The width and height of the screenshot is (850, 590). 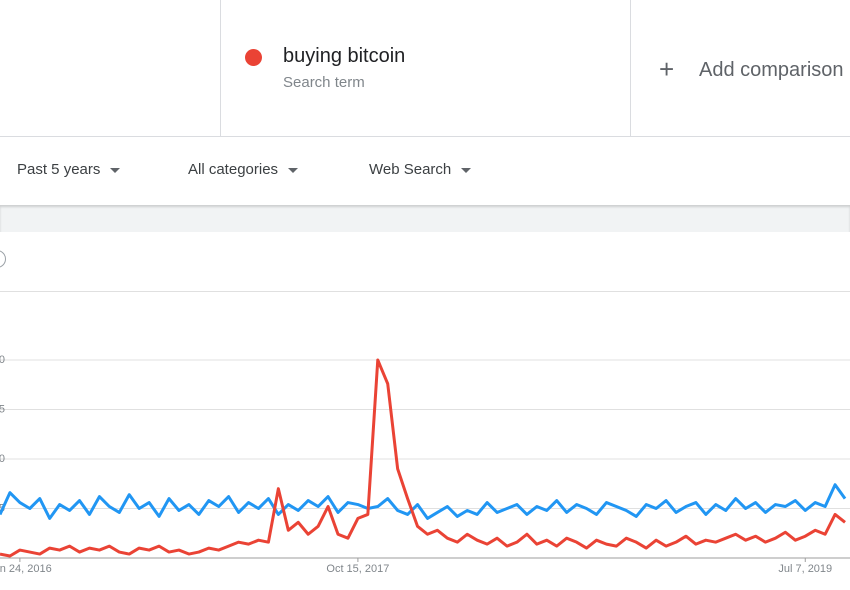 What do you see at coordinates (2, 409) in the screenshot?
I see `y-tick-label: 75` at bounding box center [2, 409].